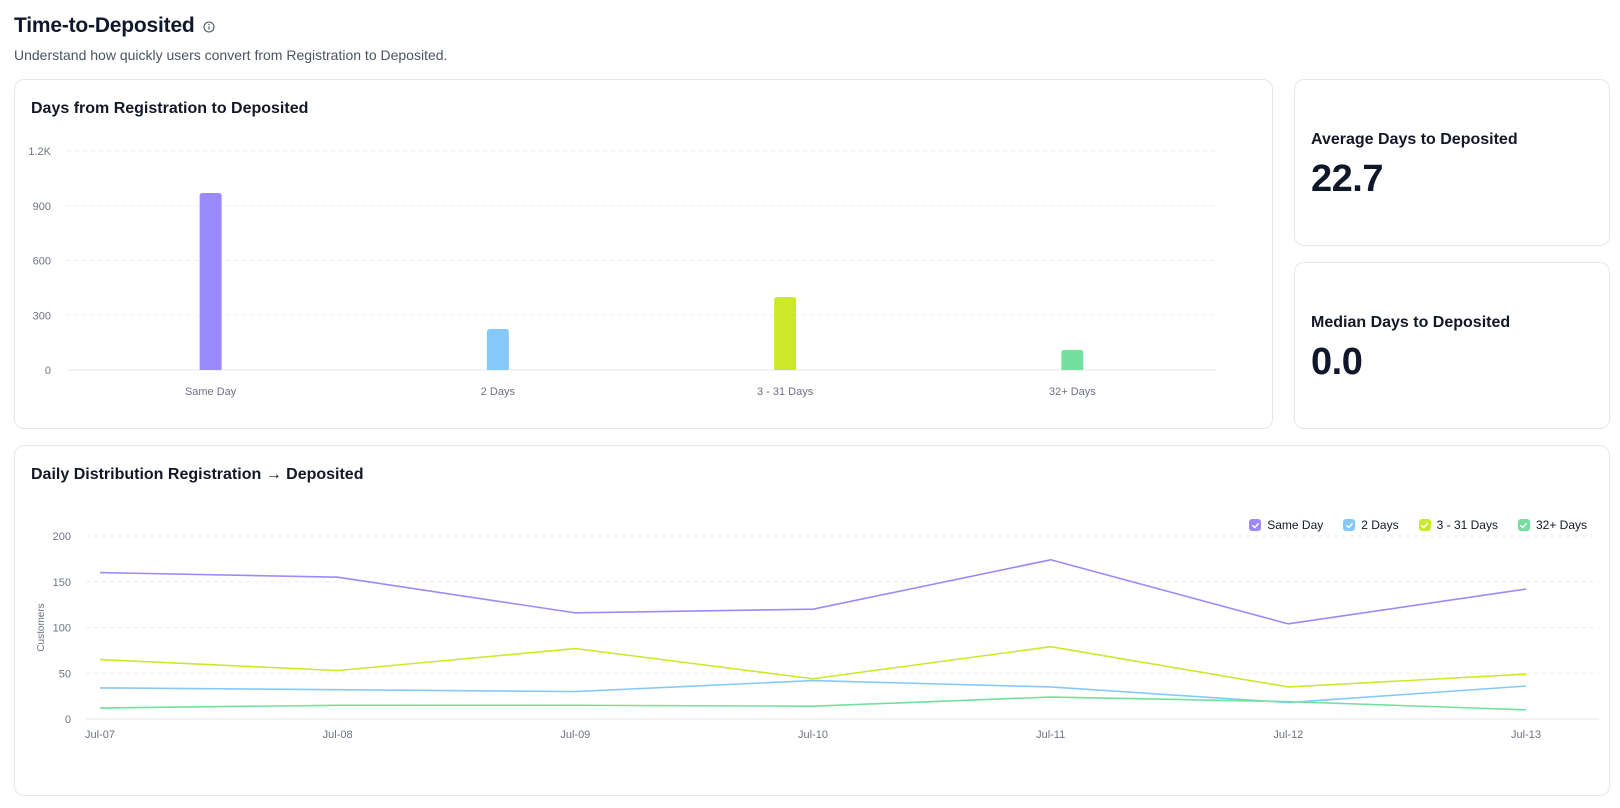 This screenshot has width=1620, height=808. I want to click on bar-2-days, so click(497, 349).